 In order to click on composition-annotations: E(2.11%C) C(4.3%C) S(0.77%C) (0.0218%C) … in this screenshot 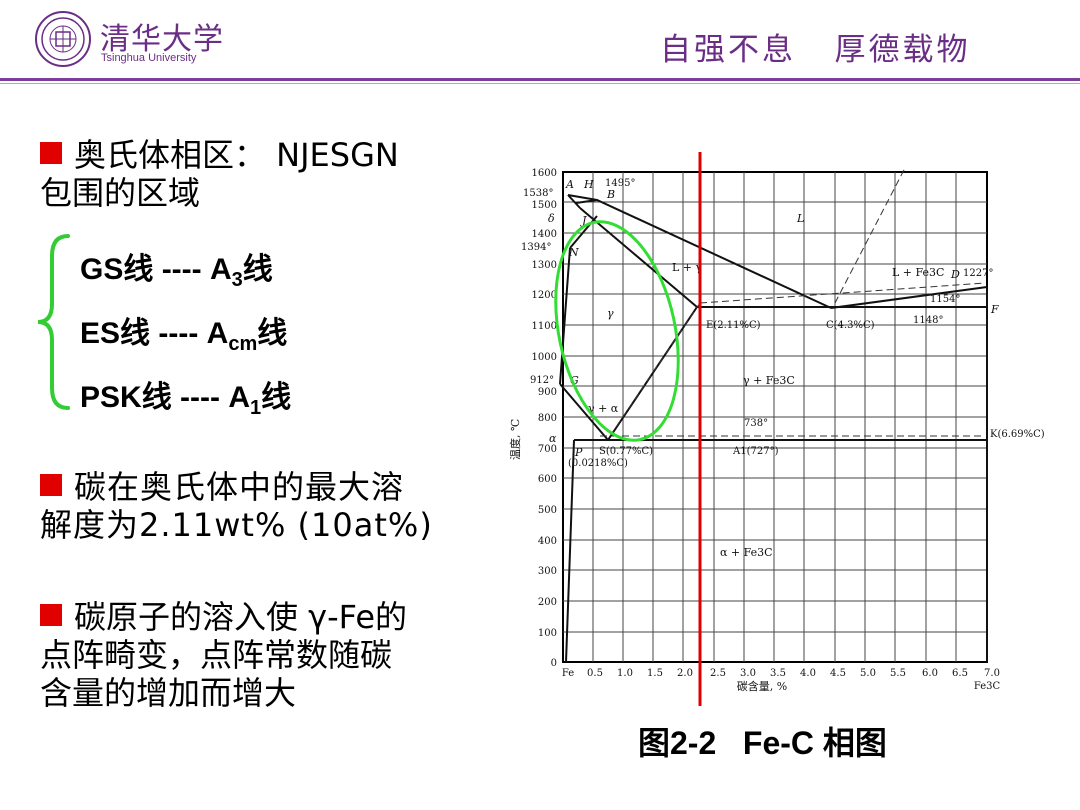, I will do `click(806, 394)`.